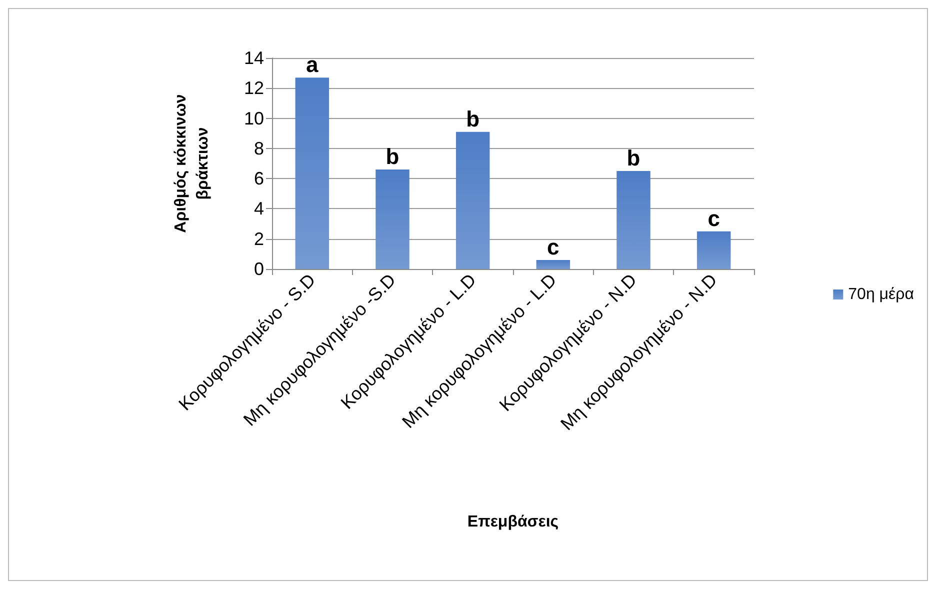 The height and width of the screenshot is (591, 938). Describe the element at coordinates (254, 118) in the screenshot. I see `y-tick-label: 10` at that location.